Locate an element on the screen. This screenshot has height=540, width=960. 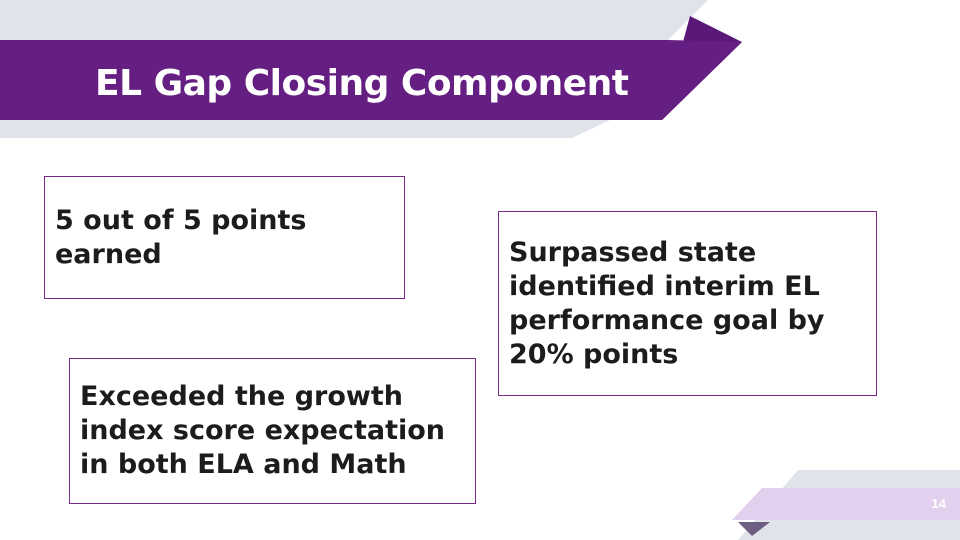
page-number: 14 is located at coordinates (938, 503).